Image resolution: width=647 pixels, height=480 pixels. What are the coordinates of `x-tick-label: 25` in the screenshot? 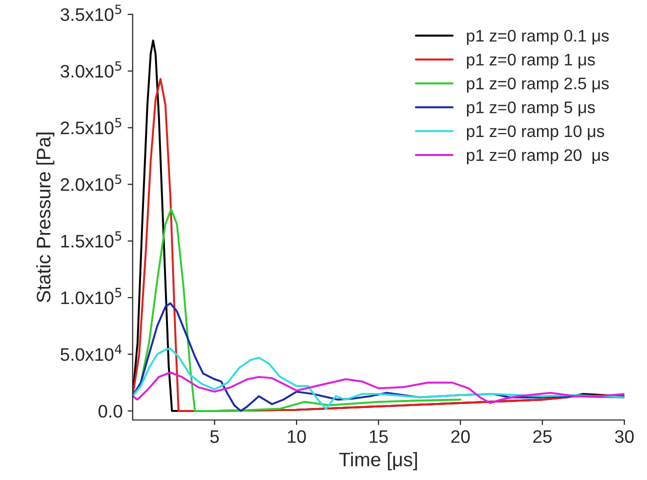 It's located at (542, 436).